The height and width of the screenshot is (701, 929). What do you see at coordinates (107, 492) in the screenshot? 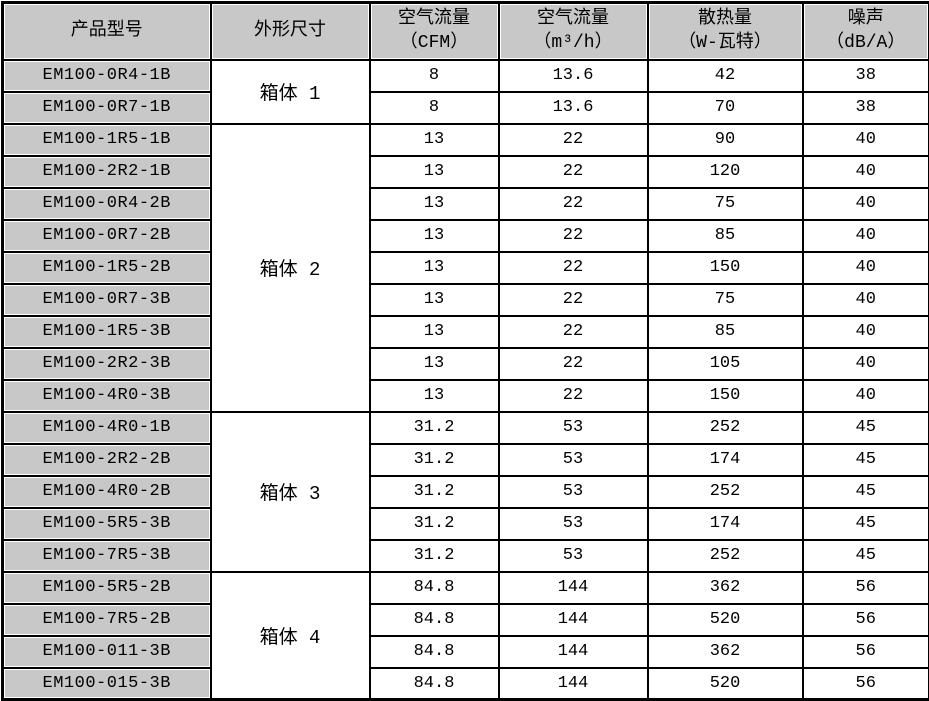
I see `cell-model: EM100-4R0-2B` at bounding box center [107, 492].